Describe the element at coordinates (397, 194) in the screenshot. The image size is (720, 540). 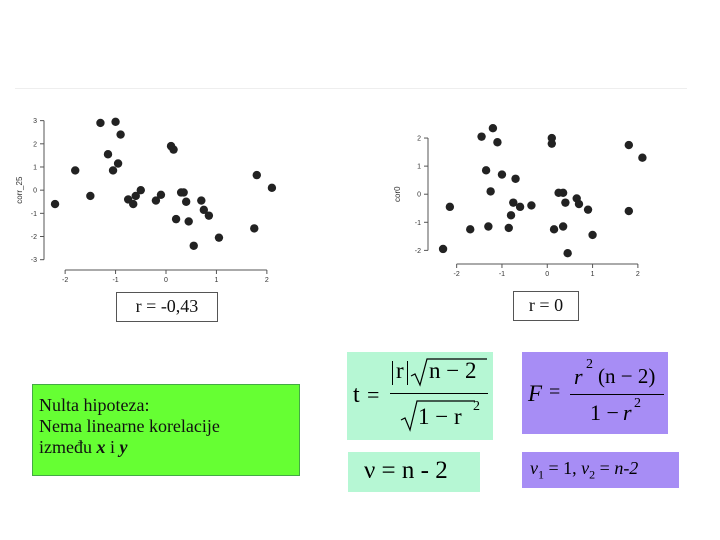
I see `y-axis-label: cor0` at that location.